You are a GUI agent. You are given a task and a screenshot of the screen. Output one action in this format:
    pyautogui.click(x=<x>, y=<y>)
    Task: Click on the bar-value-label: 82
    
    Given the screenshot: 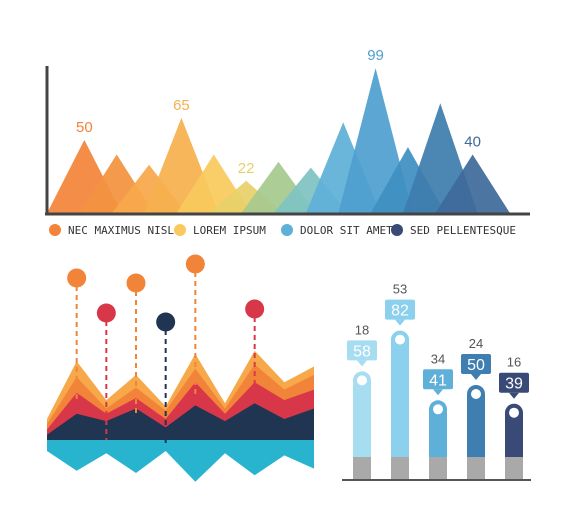 What is the action you would take?
    pyautogui.click(x=400, y=311)
    